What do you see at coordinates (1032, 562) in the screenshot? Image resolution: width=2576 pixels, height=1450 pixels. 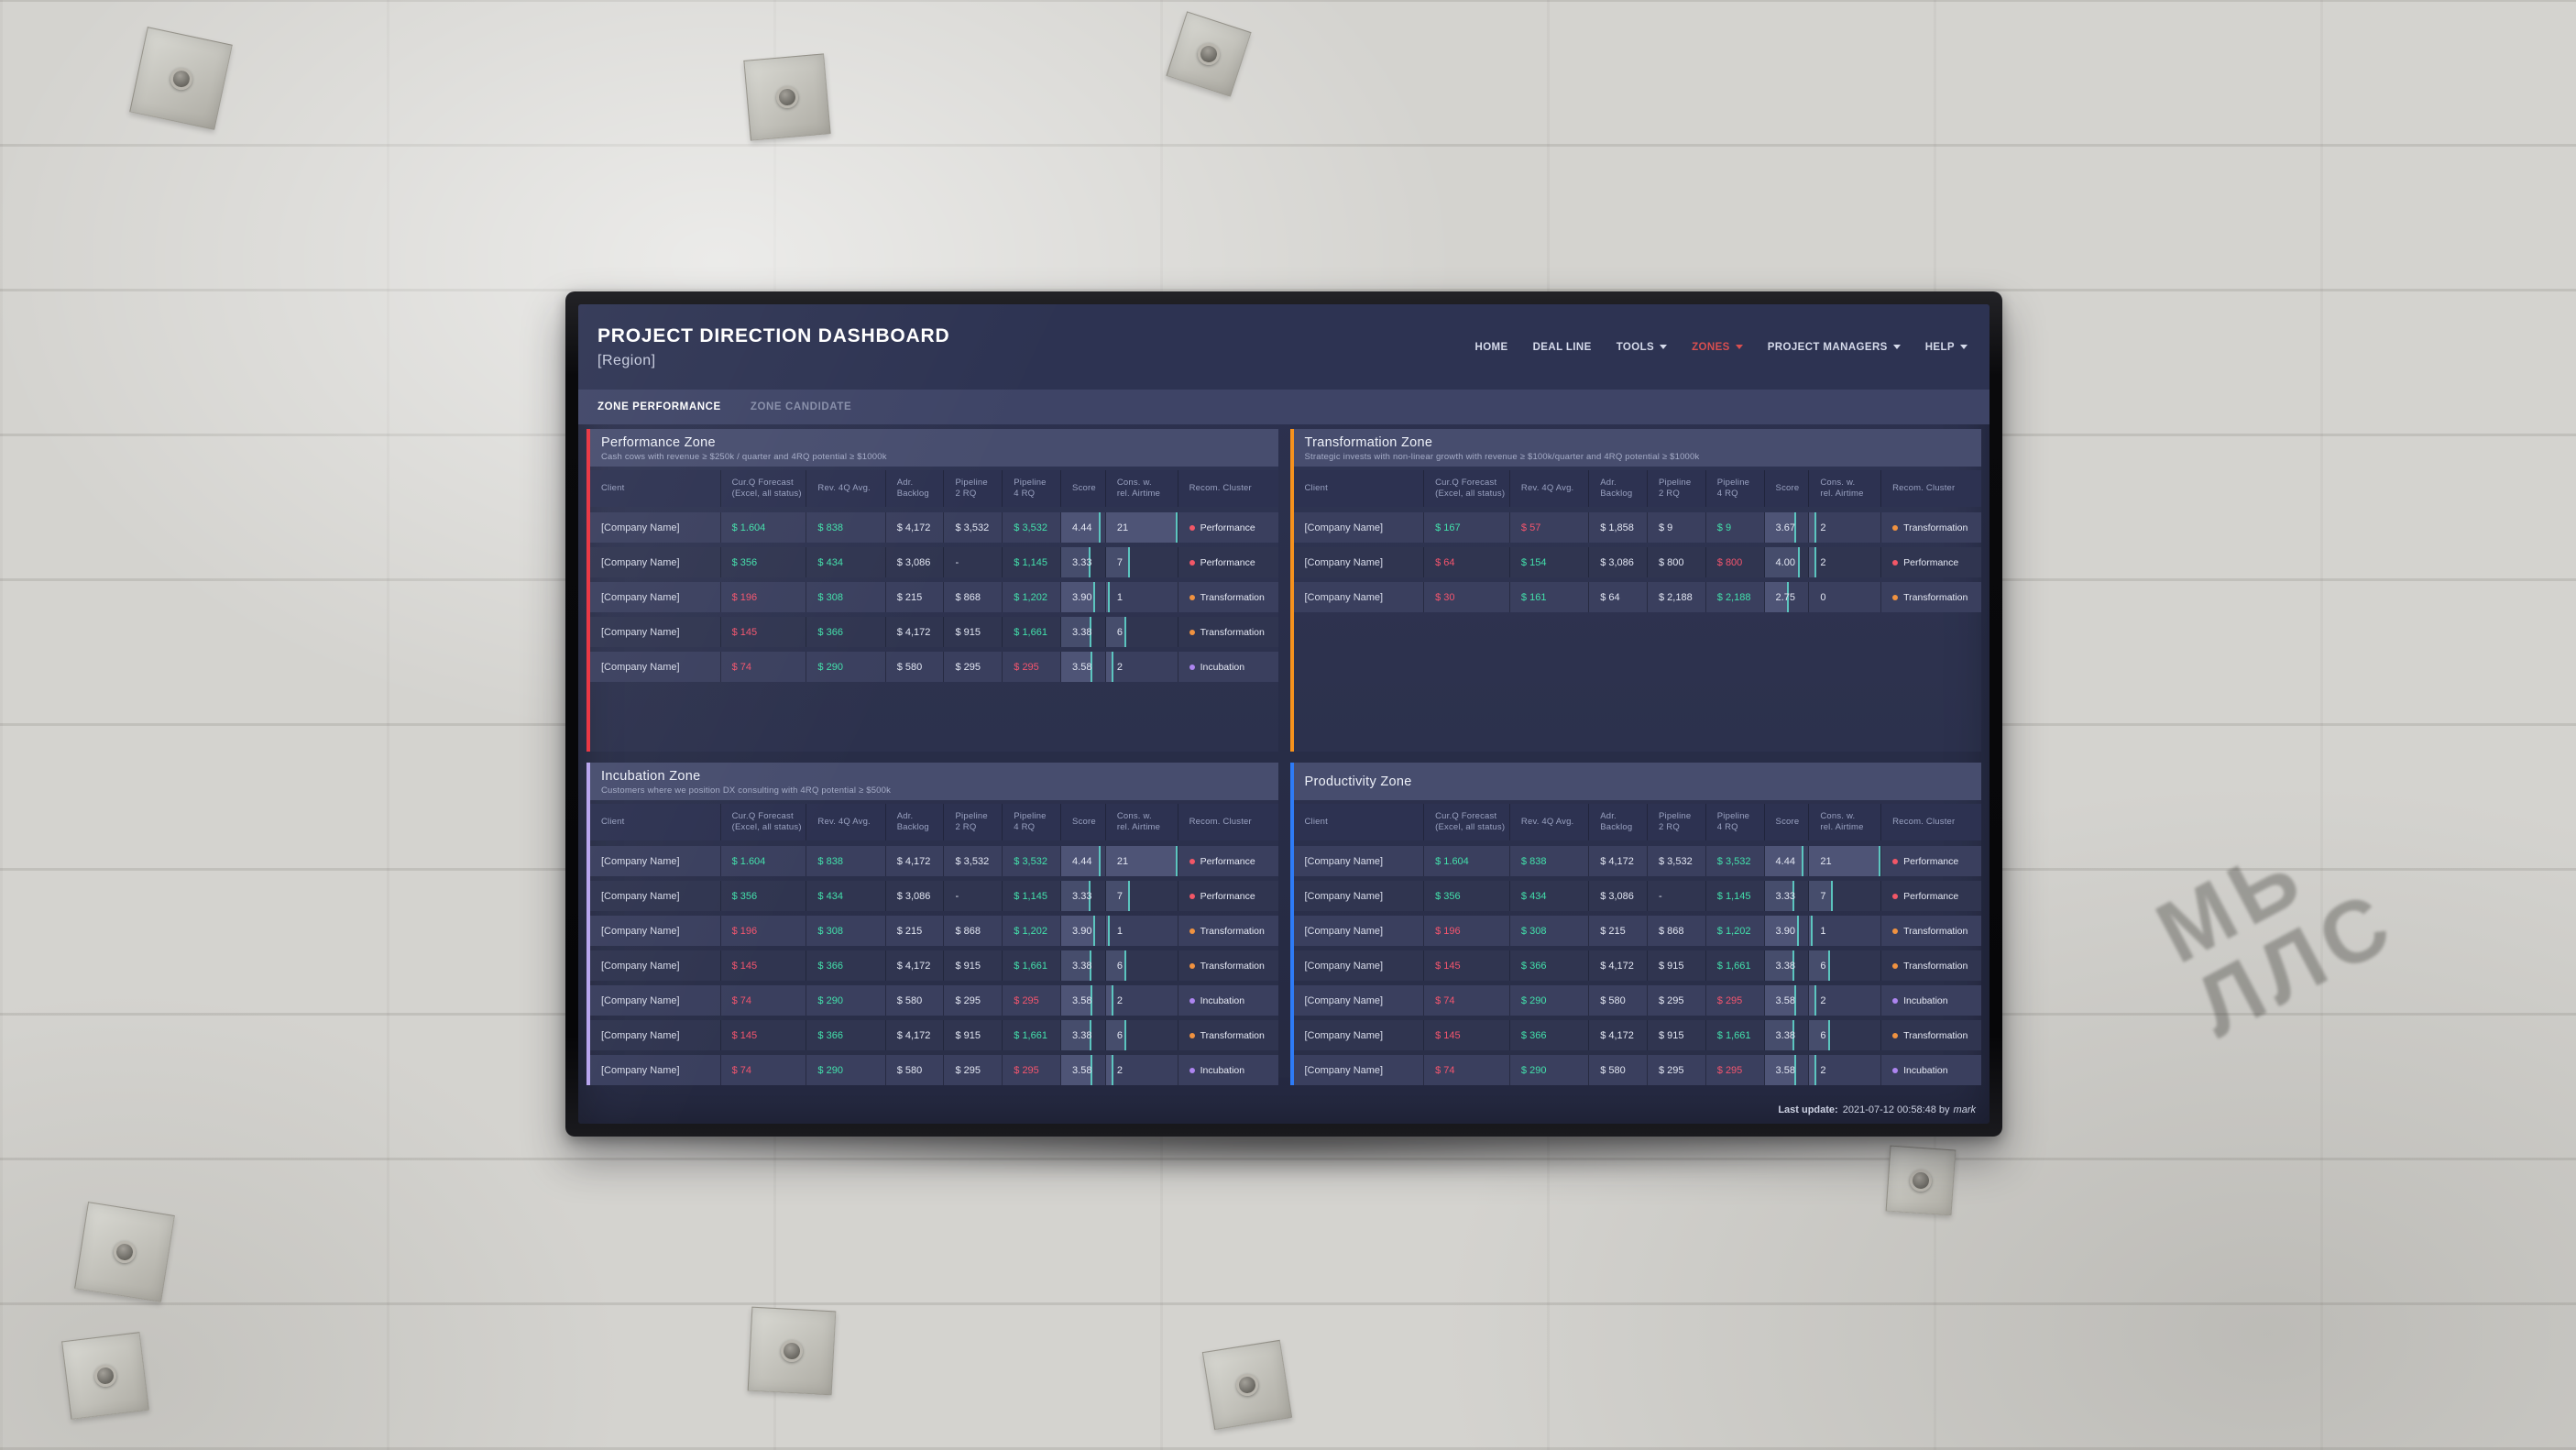 I see `cell-pipeline-4rq: $ 1,145` at bounding box center [1032, 562].